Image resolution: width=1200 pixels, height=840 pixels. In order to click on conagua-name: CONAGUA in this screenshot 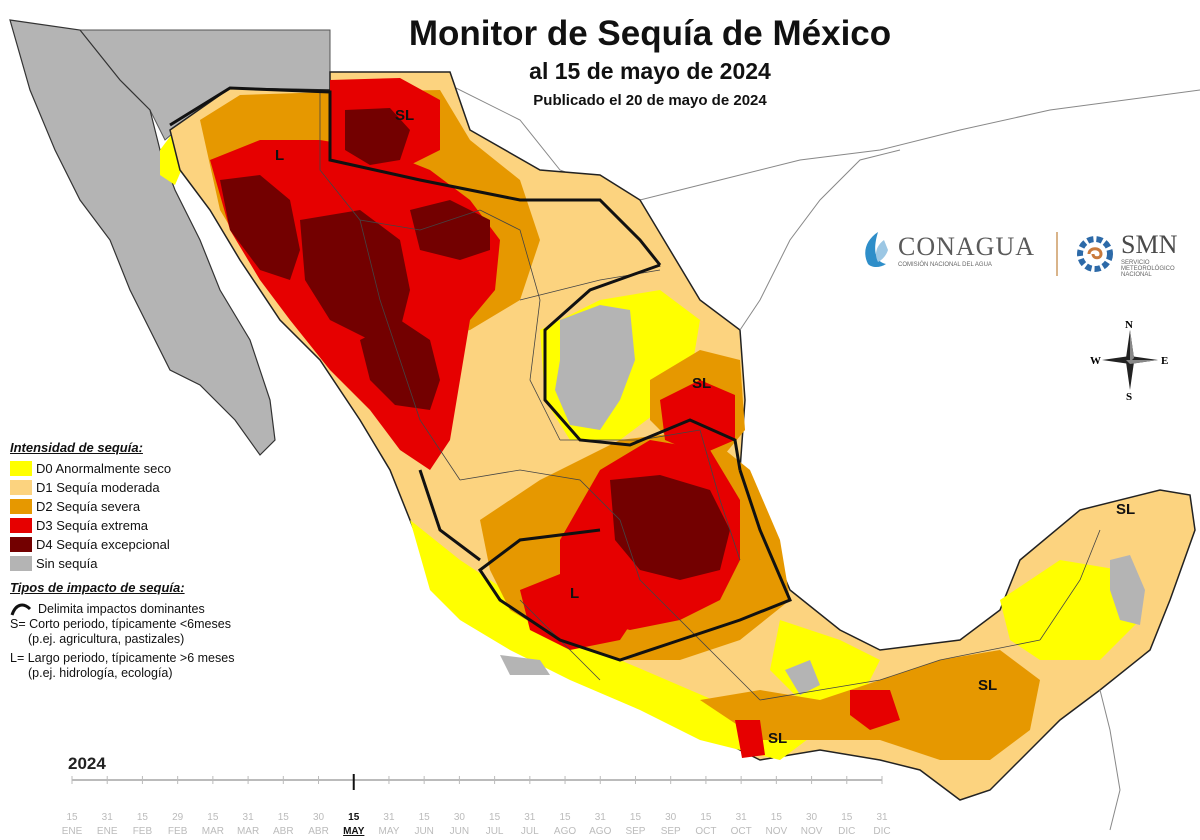, I will do `click(966, 246)`.